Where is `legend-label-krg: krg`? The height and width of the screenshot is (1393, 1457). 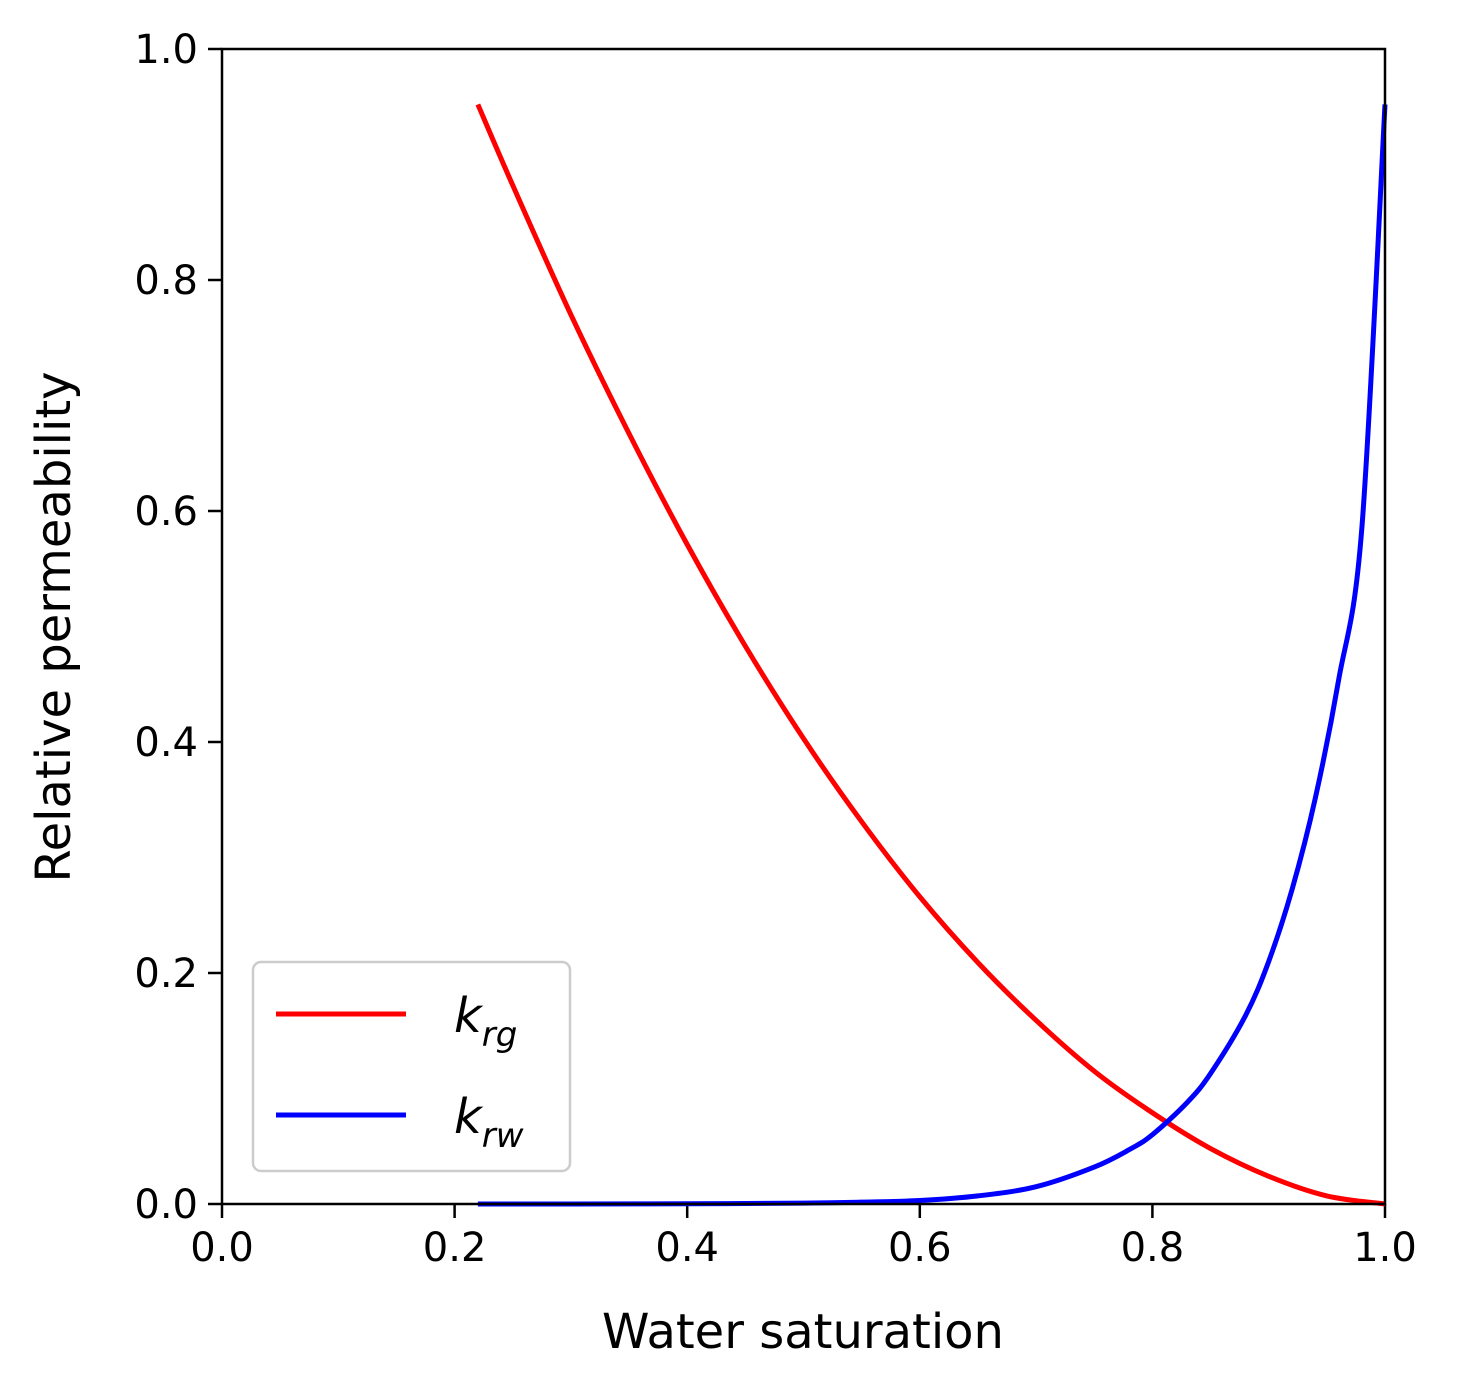 legend-label-krg: krg is located at coordinates (485, 1021).